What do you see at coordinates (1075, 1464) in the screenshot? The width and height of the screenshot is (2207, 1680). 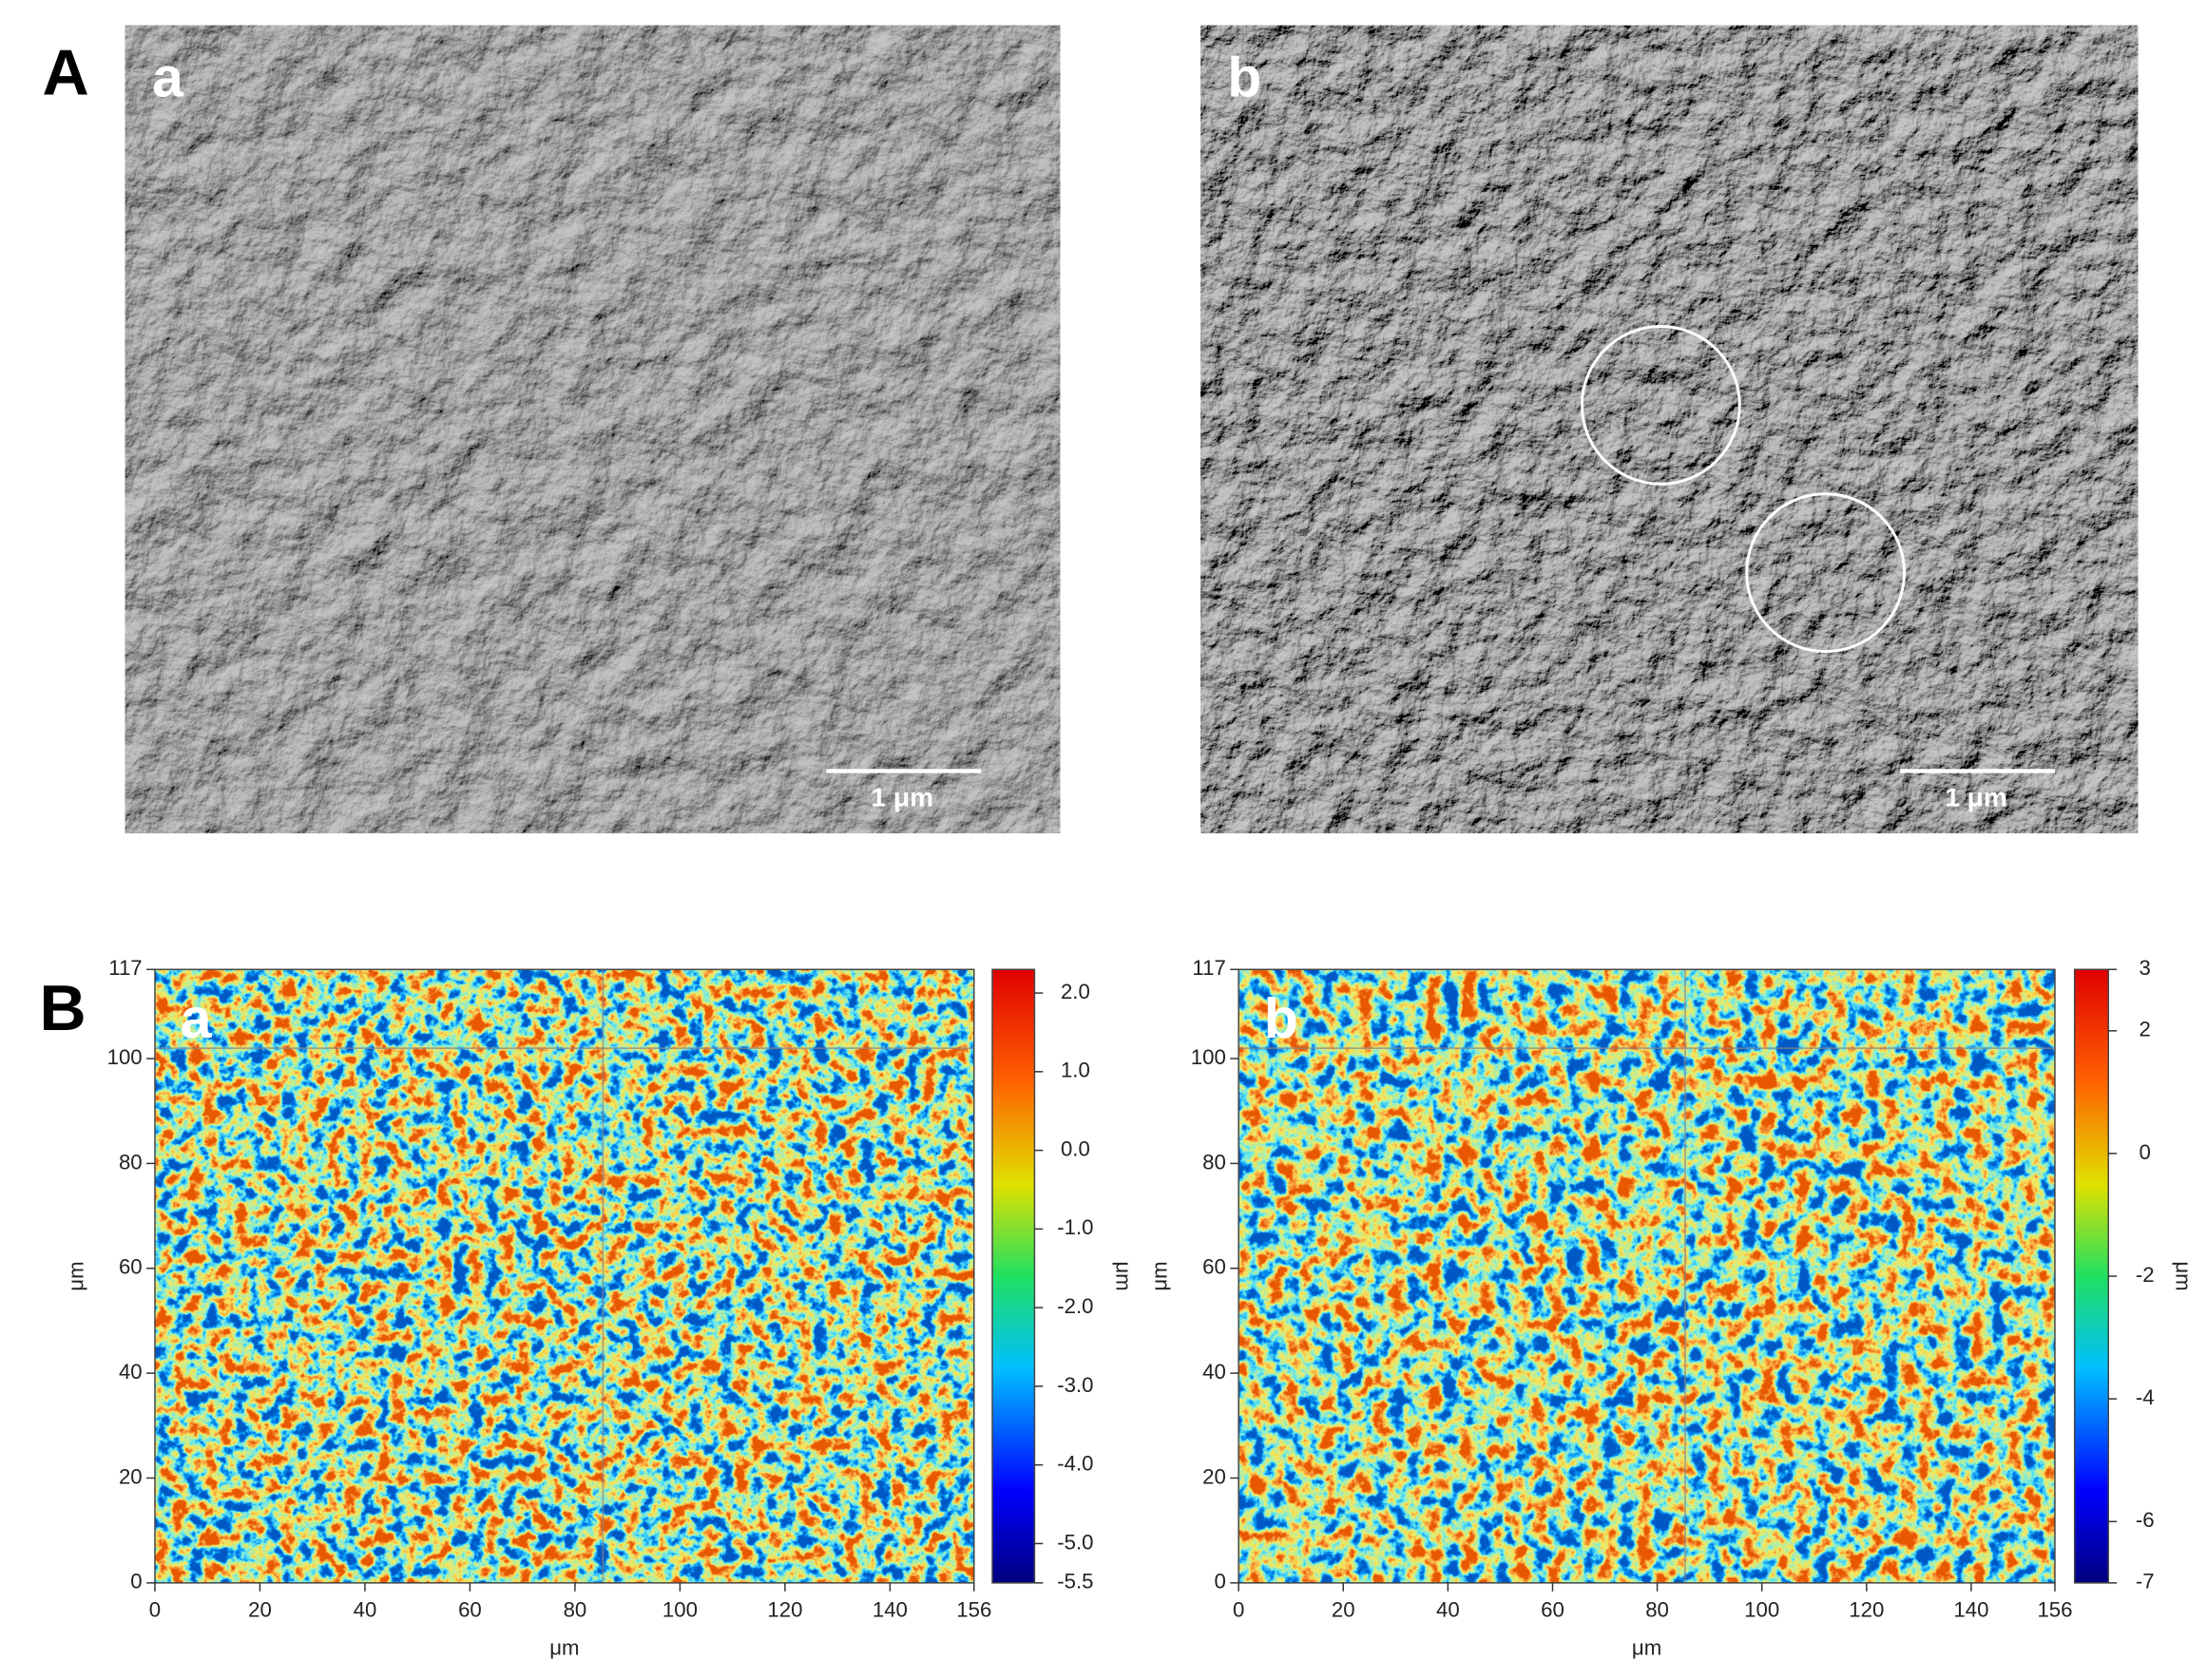 I see `colorbar-tick-label: -4.0` at bounding box center [1075, 1464].